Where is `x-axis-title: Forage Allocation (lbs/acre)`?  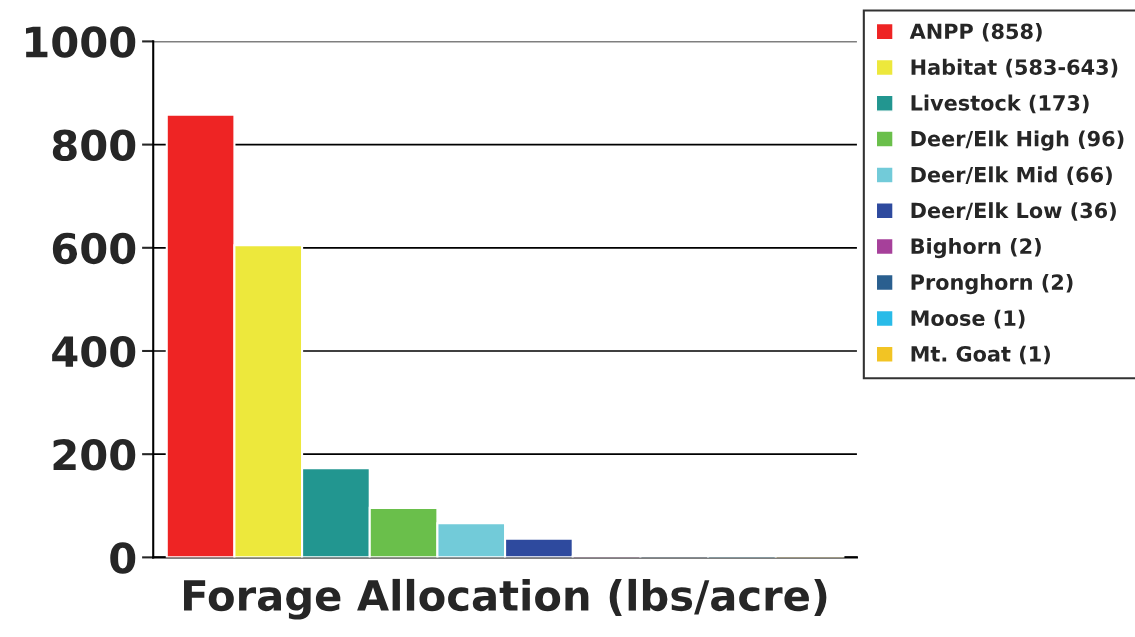 x-axis-title: Forage Allocation (lbs/acre) is located at coordinates (505, 599).